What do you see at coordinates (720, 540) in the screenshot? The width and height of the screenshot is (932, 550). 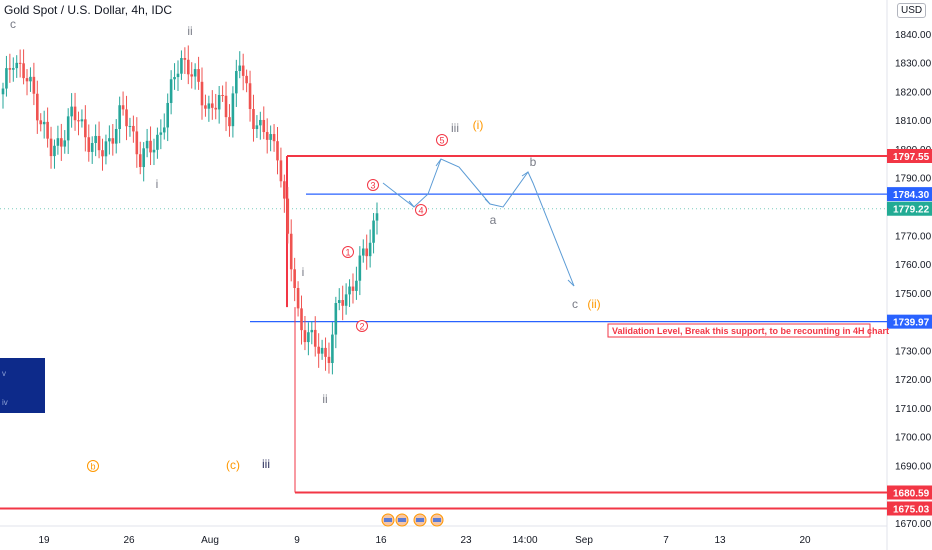 I see `x-tick-label: 13` at bounding box center [720, 540].